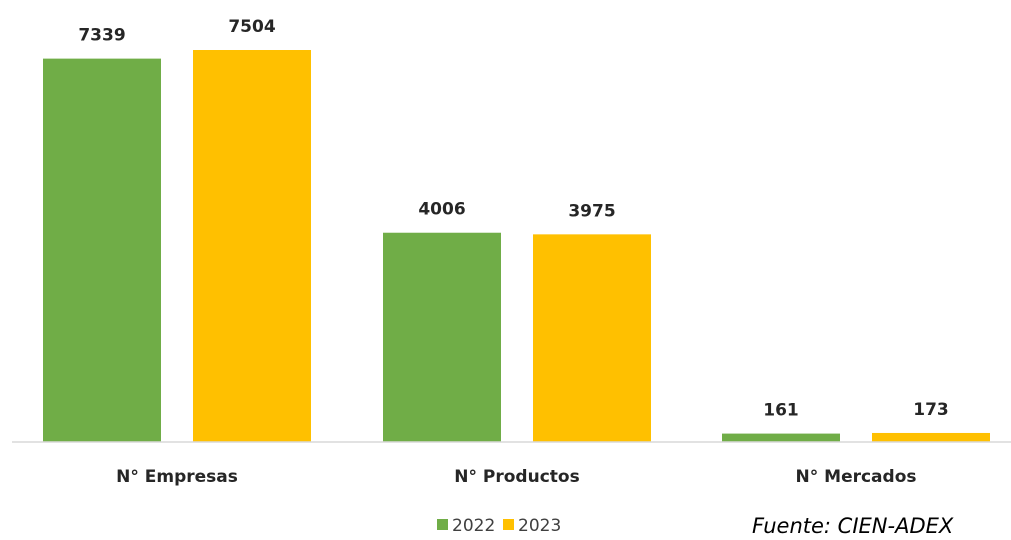 The height and width of the screenshot is (540, 1011). Describe the element at coordinates (499, 526) in the screenshot. I see `legend: 2022 2023` at that location.